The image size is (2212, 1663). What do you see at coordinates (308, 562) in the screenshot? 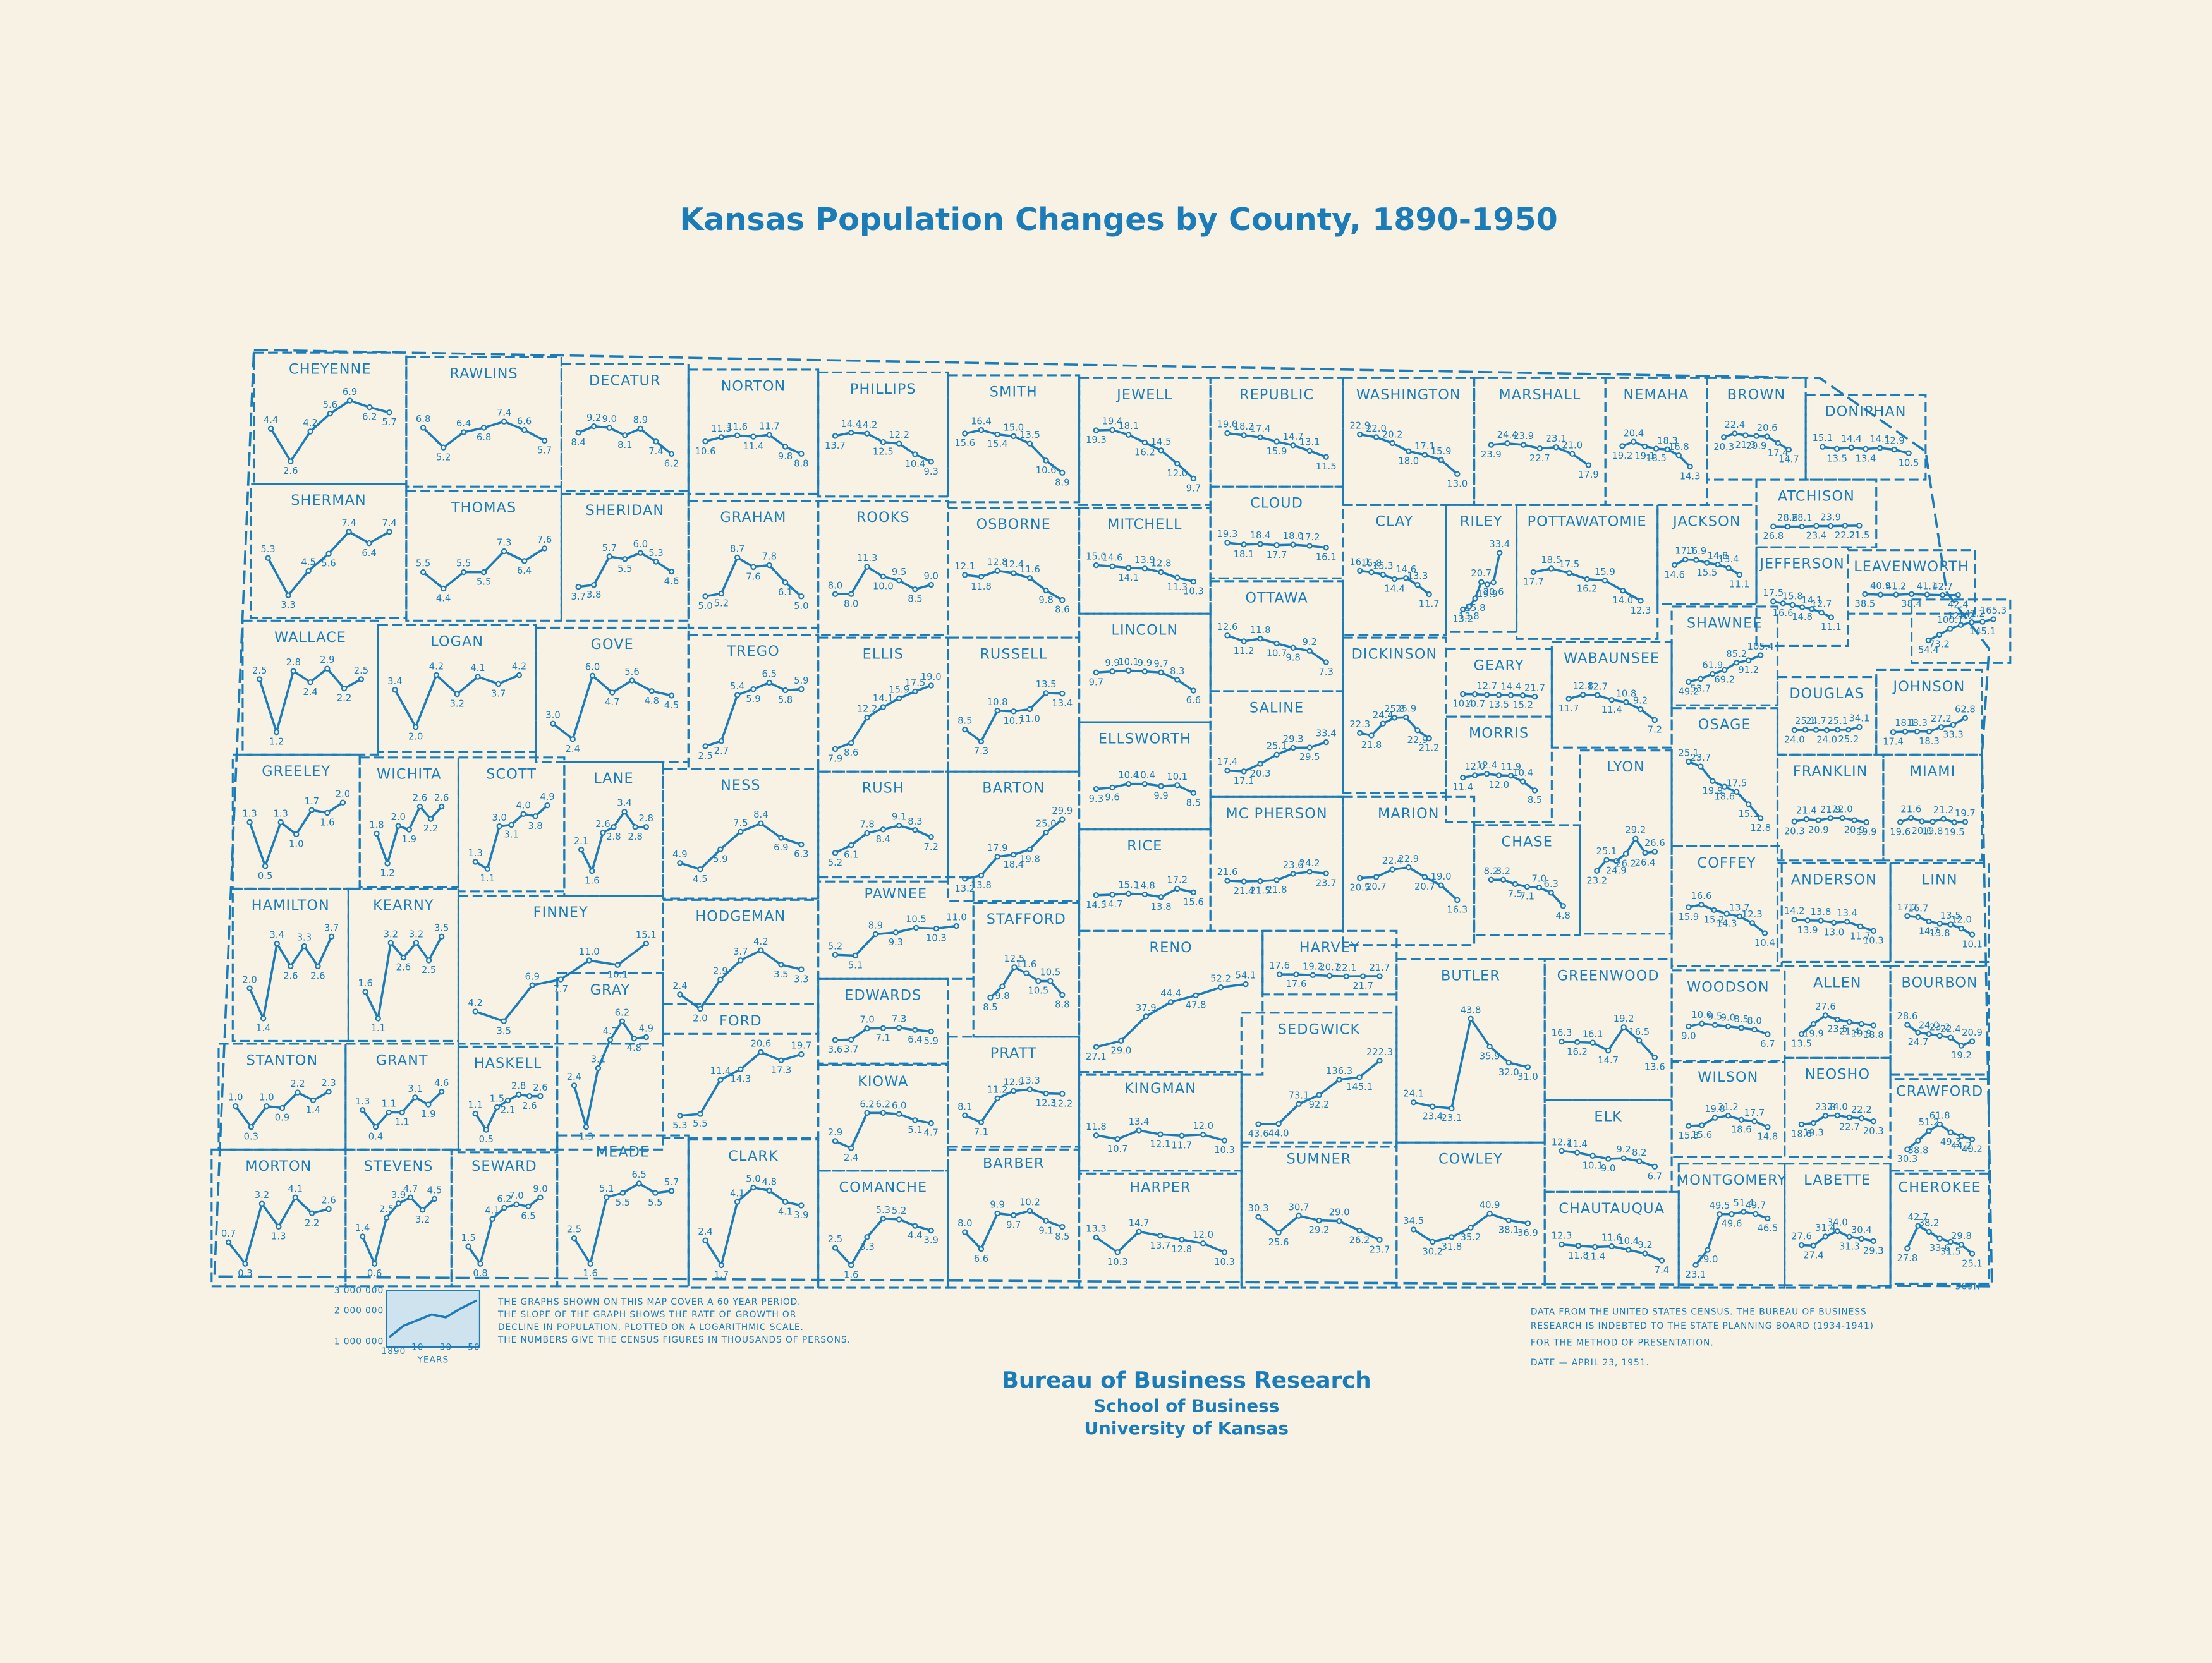
I see `population-label: 4.5` at bounding box center [308, 562].